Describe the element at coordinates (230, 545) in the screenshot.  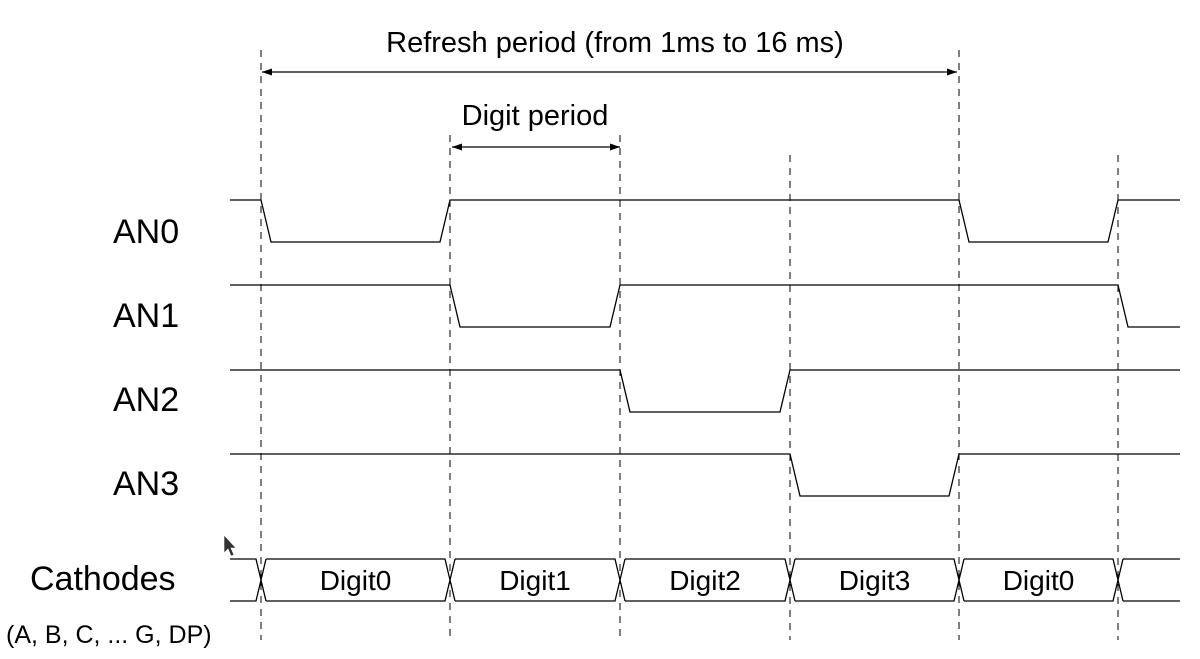
I see `mouse-cursor-icon` at that location.